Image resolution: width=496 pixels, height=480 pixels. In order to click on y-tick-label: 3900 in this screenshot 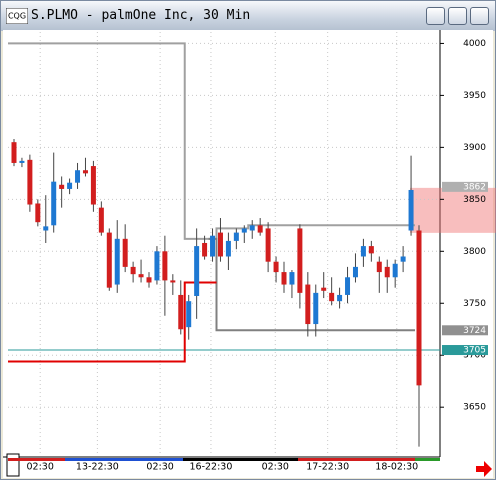, I will do `click(474, 148)`.